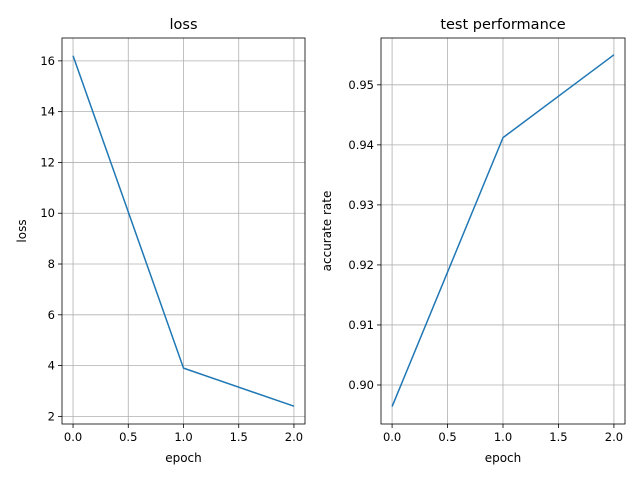  Describe the element at coordinates (361, 145) in the screenshot. I see `test-performance-y-tick-label: 0.94` at that location.